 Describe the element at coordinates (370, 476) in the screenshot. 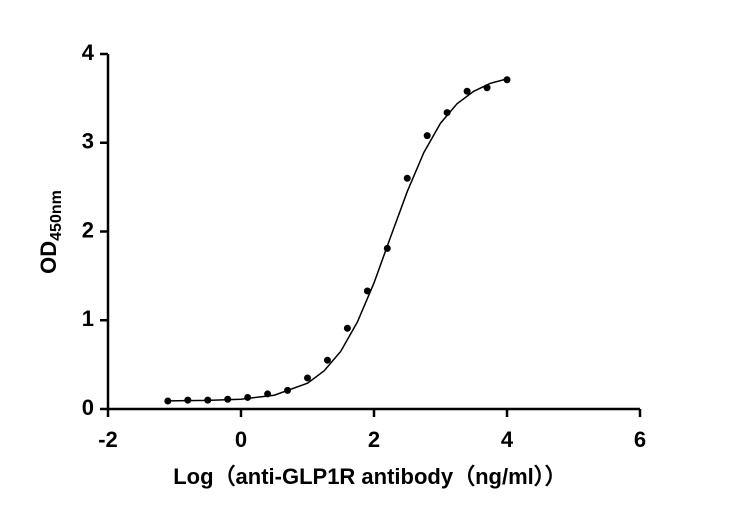

I see `x-axis-label: Log（anti-GLP1R antibody（ng/ml））` at that location.